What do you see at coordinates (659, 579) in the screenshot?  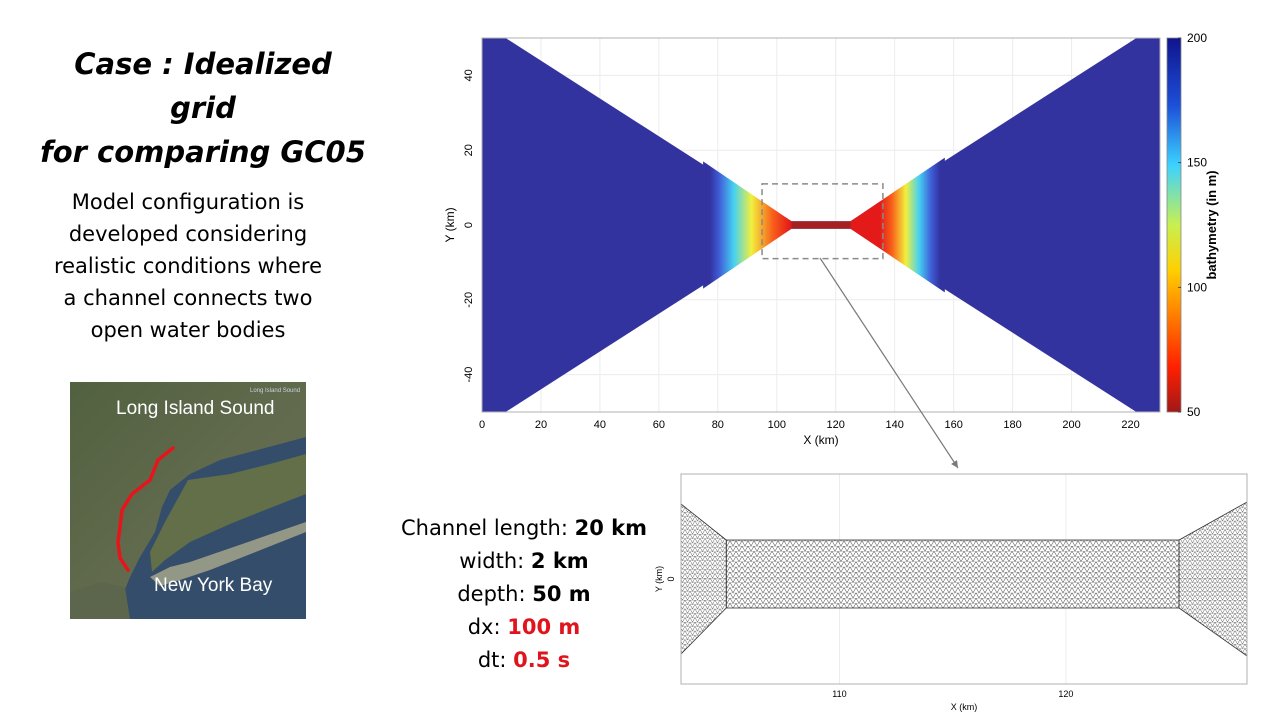 I see `mesh-y-axis-label: Y (km)` at bounding box center [659, 579].